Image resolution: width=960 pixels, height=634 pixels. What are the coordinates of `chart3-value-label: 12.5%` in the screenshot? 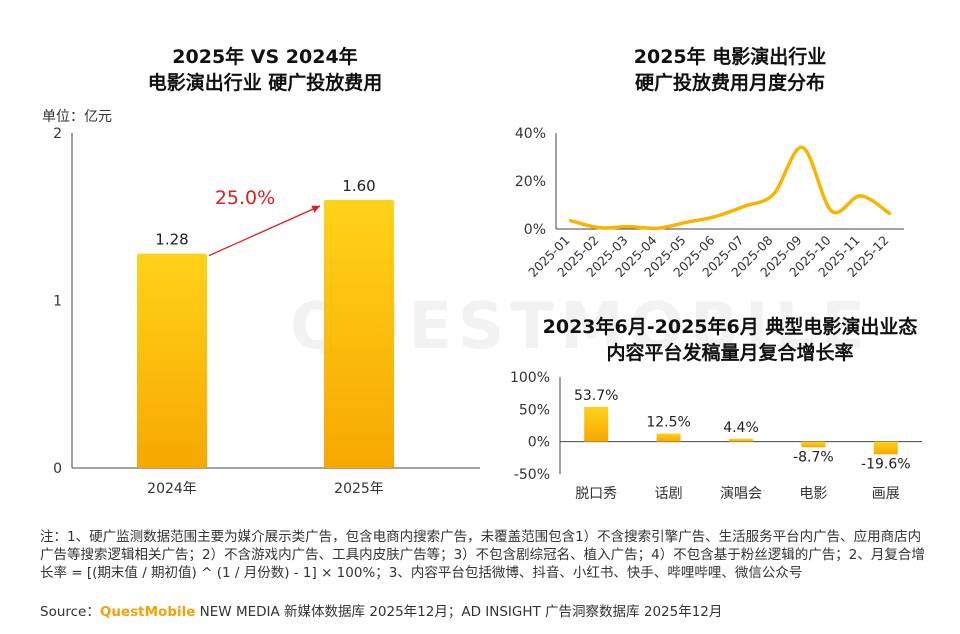 It's located at (668, 423).